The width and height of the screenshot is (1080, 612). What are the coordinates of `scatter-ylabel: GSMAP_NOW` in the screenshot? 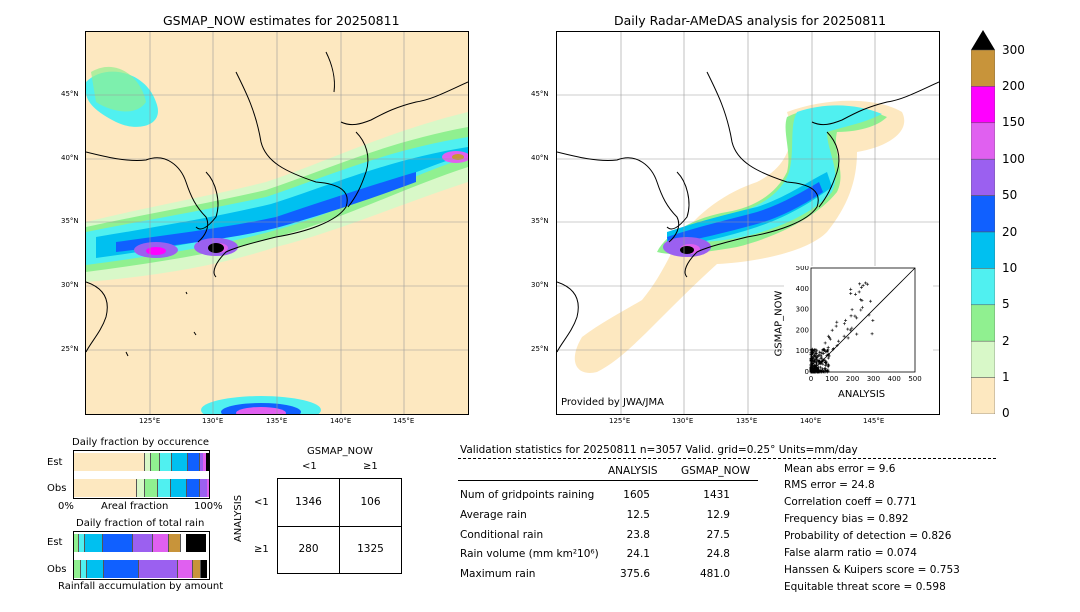 It's located at (779, 323).